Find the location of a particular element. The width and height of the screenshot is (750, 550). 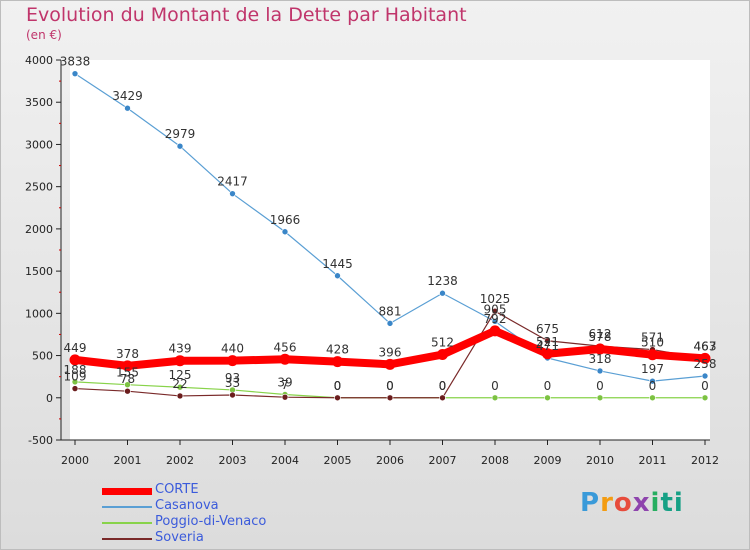

proxiti-logo: Proxiti is located at coordinates (632, 503).